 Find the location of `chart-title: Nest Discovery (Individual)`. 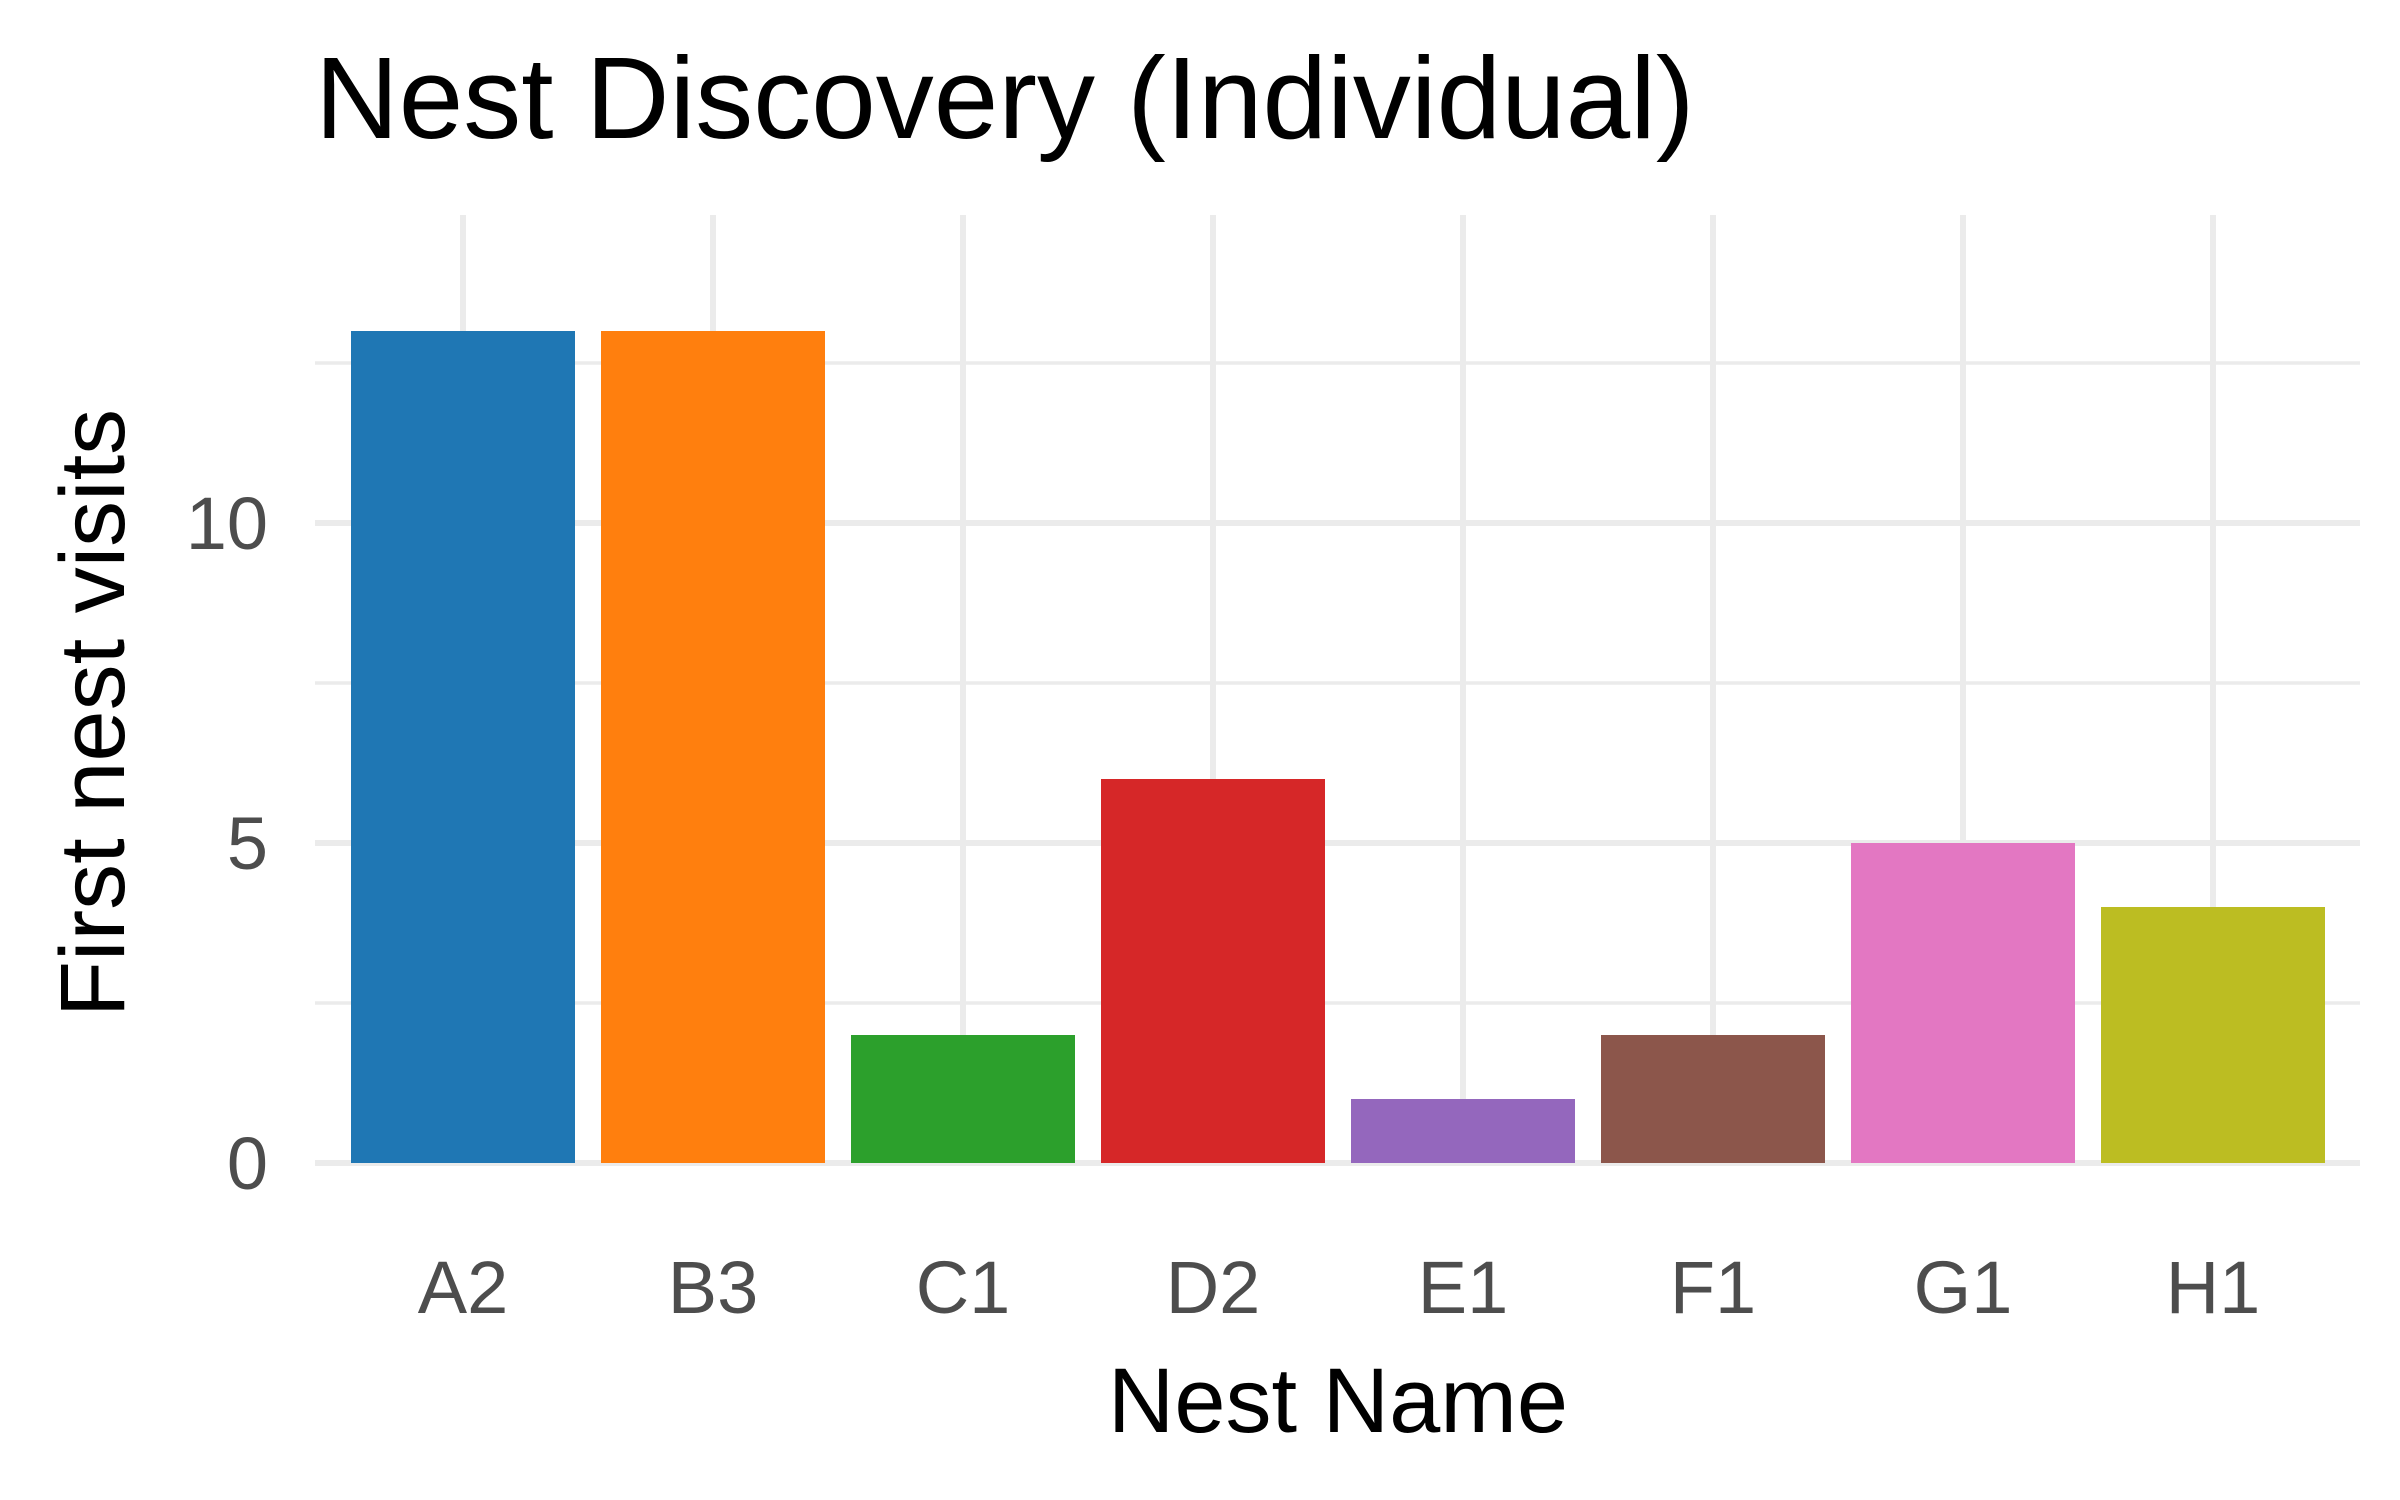

chart-title: Nest Discovery (Individual) is located at coordinates (1005, 98).